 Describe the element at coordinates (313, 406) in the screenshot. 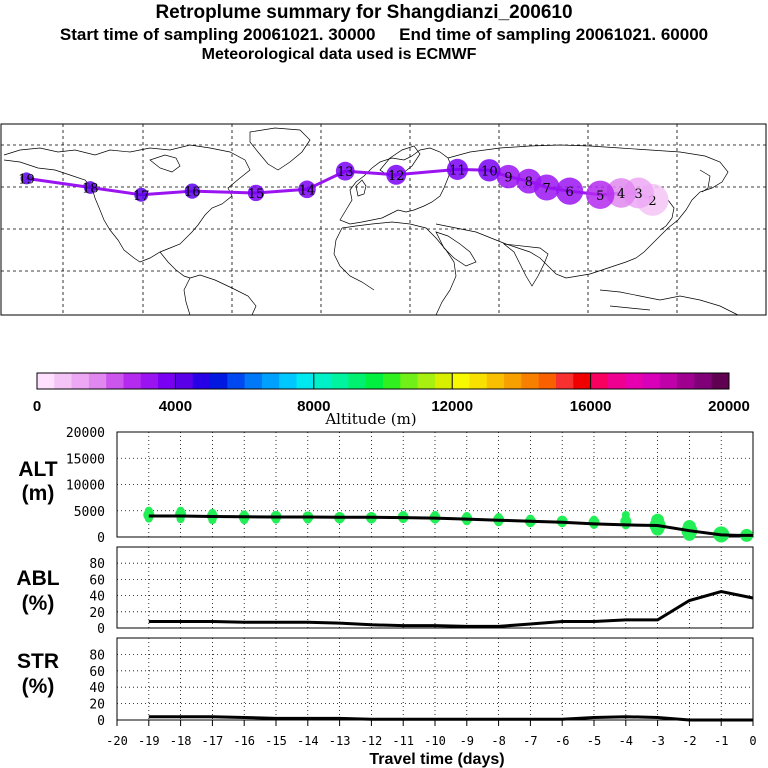

I see `colorbar-tick-label: 8000` at that location.